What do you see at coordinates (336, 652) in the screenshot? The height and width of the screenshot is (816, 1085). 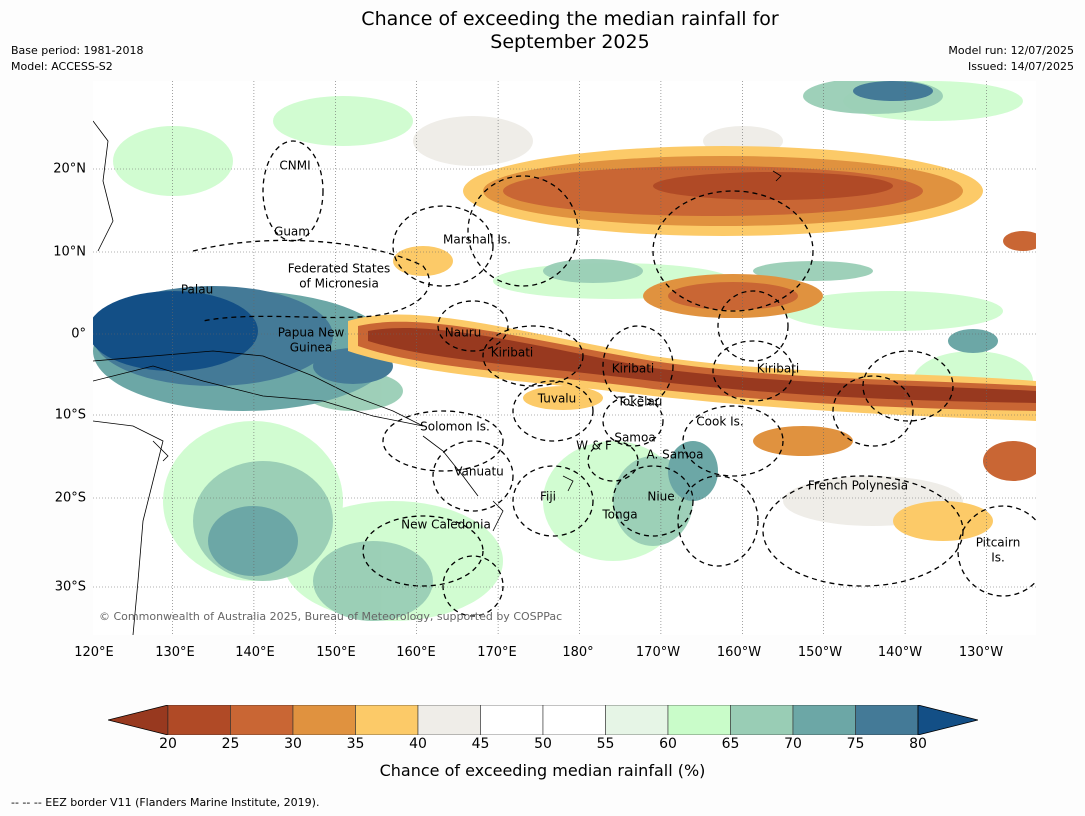 I see `lon-label: 150°E` at bounding box center [336, 652].